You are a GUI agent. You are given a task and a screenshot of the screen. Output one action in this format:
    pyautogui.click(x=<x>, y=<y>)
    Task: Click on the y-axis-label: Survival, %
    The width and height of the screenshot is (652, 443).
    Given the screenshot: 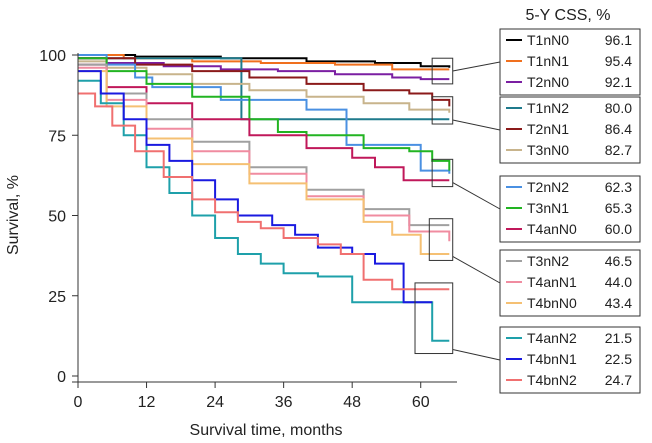 What is the action you would take?
    pyautogui.click(x=13, y=215)
    